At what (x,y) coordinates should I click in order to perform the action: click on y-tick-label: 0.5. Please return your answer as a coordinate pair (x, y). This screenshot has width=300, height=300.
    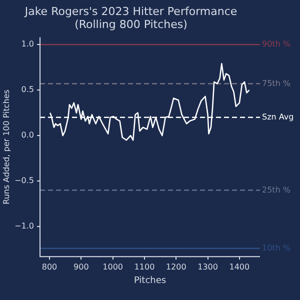
    Looking at the image, I should click on (27, 89).